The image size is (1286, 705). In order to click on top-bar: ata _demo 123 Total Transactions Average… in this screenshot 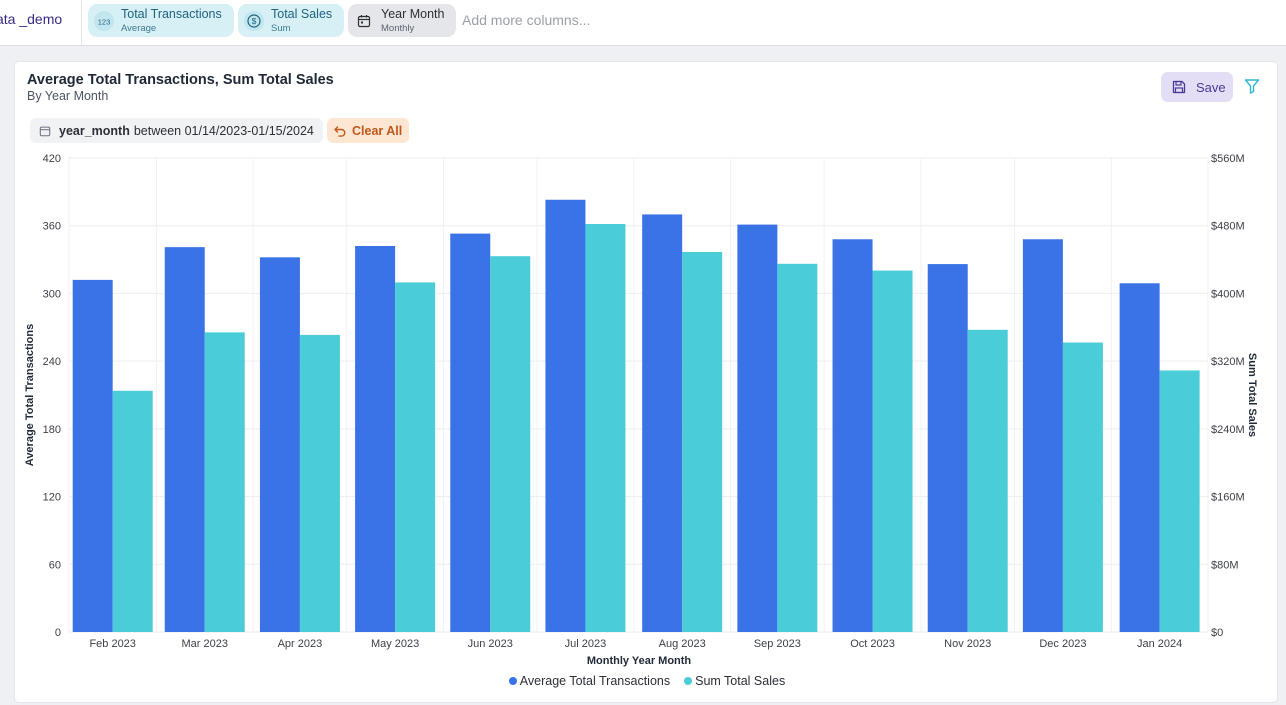, I will do `click(643, 23)`.